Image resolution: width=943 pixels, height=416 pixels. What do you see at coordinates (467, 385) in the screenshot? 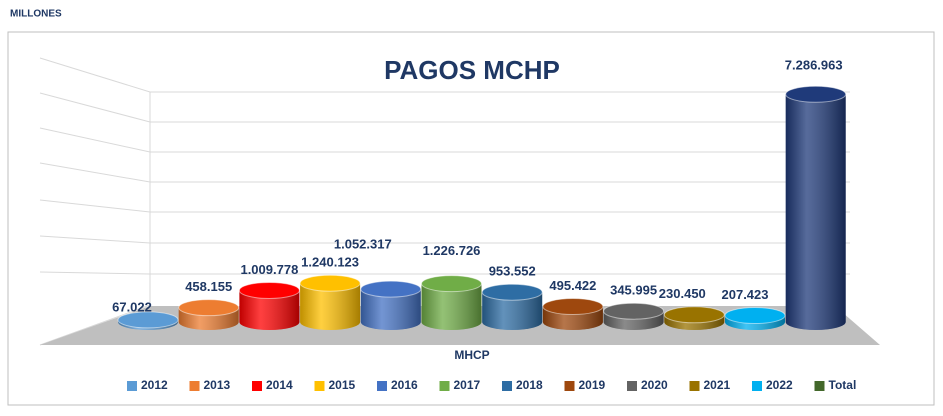
I see `legend-label: 2017` at bounding box center [467, 385].